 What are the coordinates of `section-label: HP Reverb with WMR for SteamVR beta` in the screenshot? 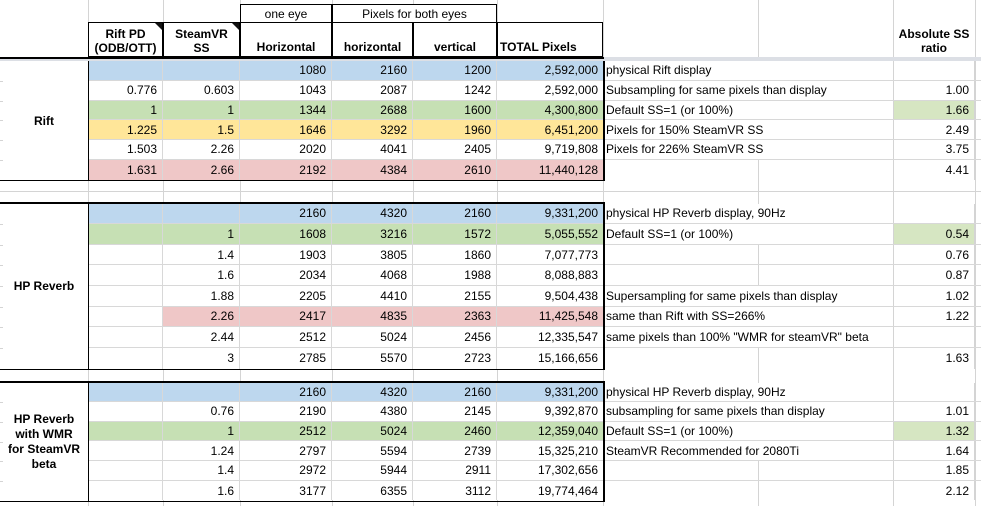 It's located at (44, 441).